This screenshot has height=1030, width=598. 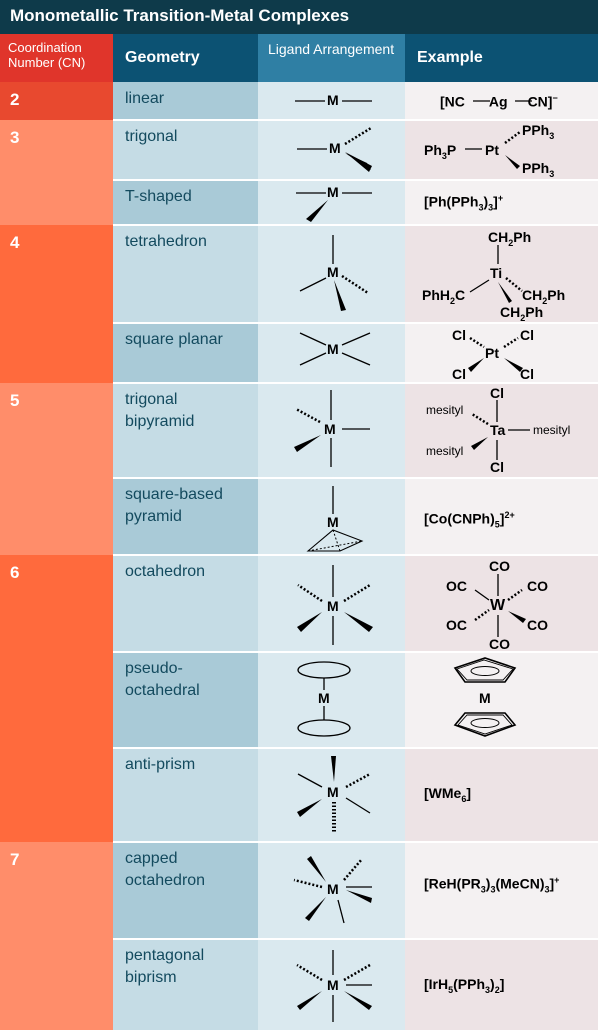 I want to click on example-tetrahedron, so click(x=501, y=274).